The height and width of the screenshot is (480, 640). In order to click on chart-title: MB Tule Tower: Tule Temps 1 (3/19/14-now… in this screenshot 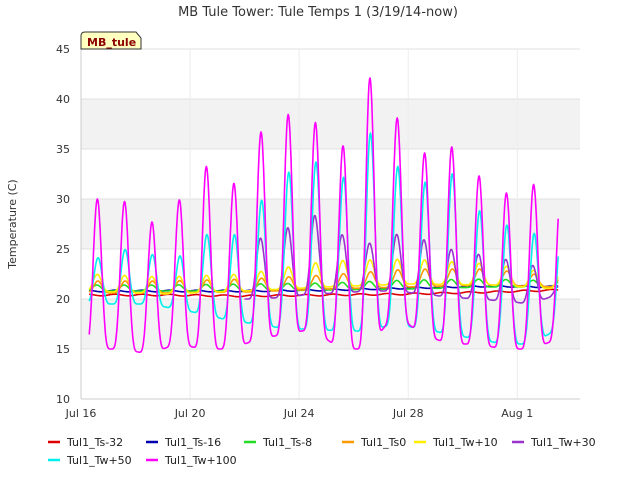, I will do `click(318, 12)`.